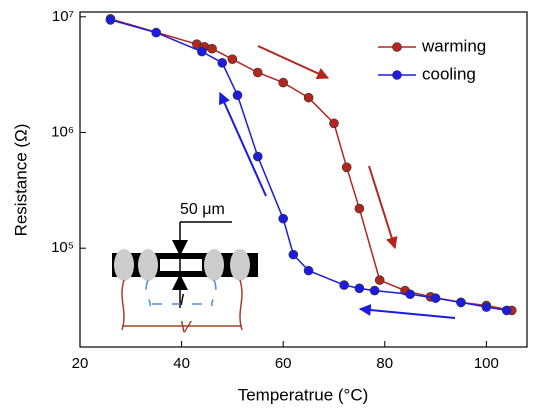  I want to click on x-tick-label: 20, so click(80, 363).